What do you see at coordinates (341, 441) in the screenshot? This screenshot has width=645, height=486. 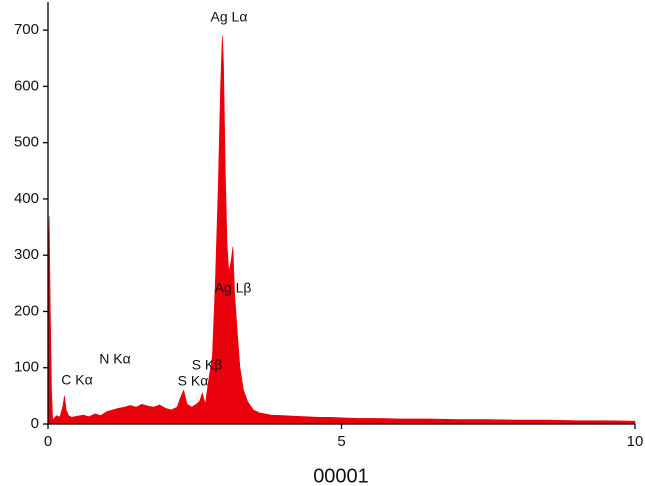 I see `x-tick-label: 5` at bounding box center [341, 441].